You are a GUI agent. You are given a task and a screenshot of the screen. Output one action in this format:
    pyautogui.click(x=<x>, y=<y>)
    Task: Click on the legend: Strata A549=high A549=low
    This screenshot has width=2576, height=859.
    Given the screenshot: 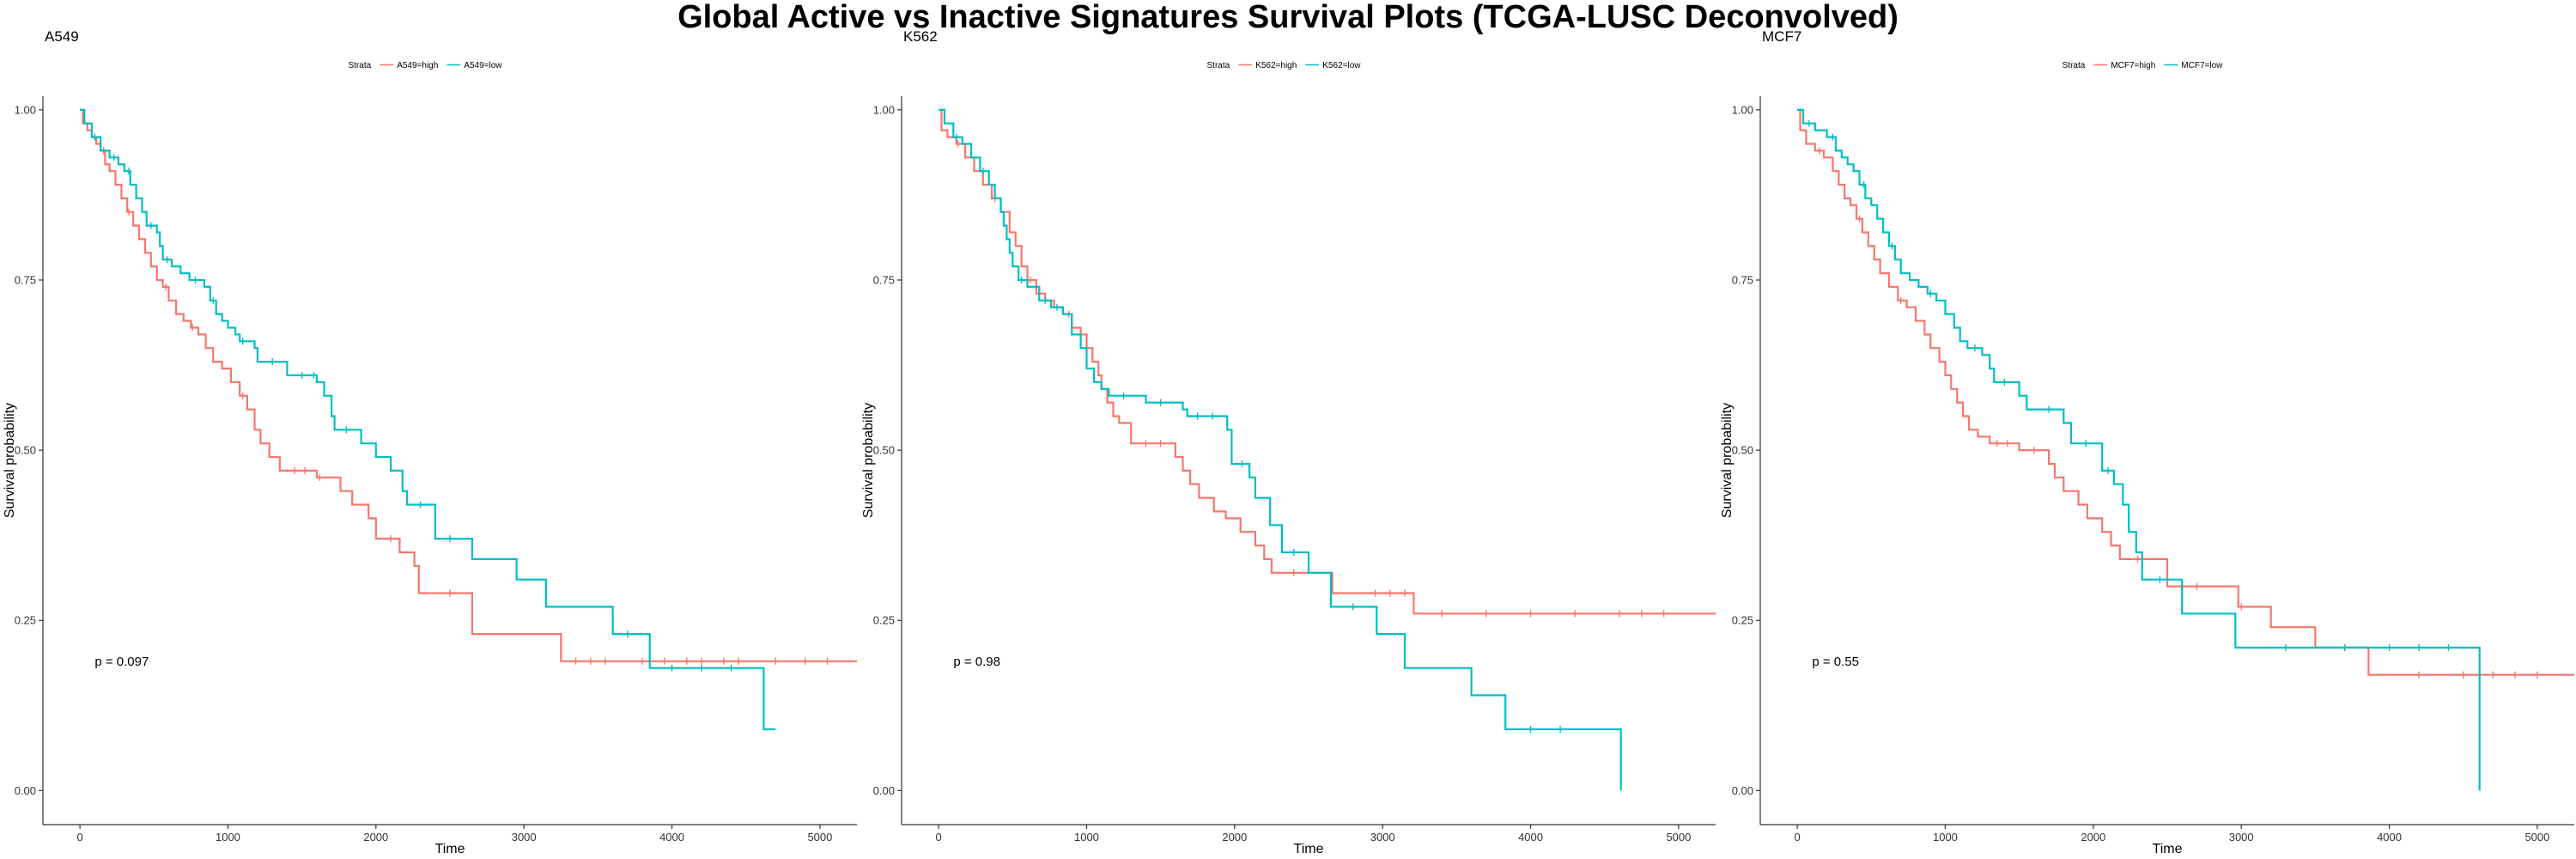 What is the action you would take?
    pyautogui.click(x=426, y=65)
    